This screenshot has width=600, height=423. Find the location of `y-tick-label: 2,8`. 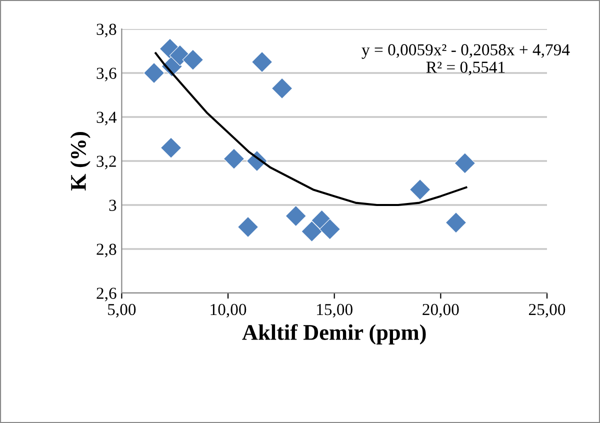

y-tick-label: 2,8 is located at coordinates (106, 251).